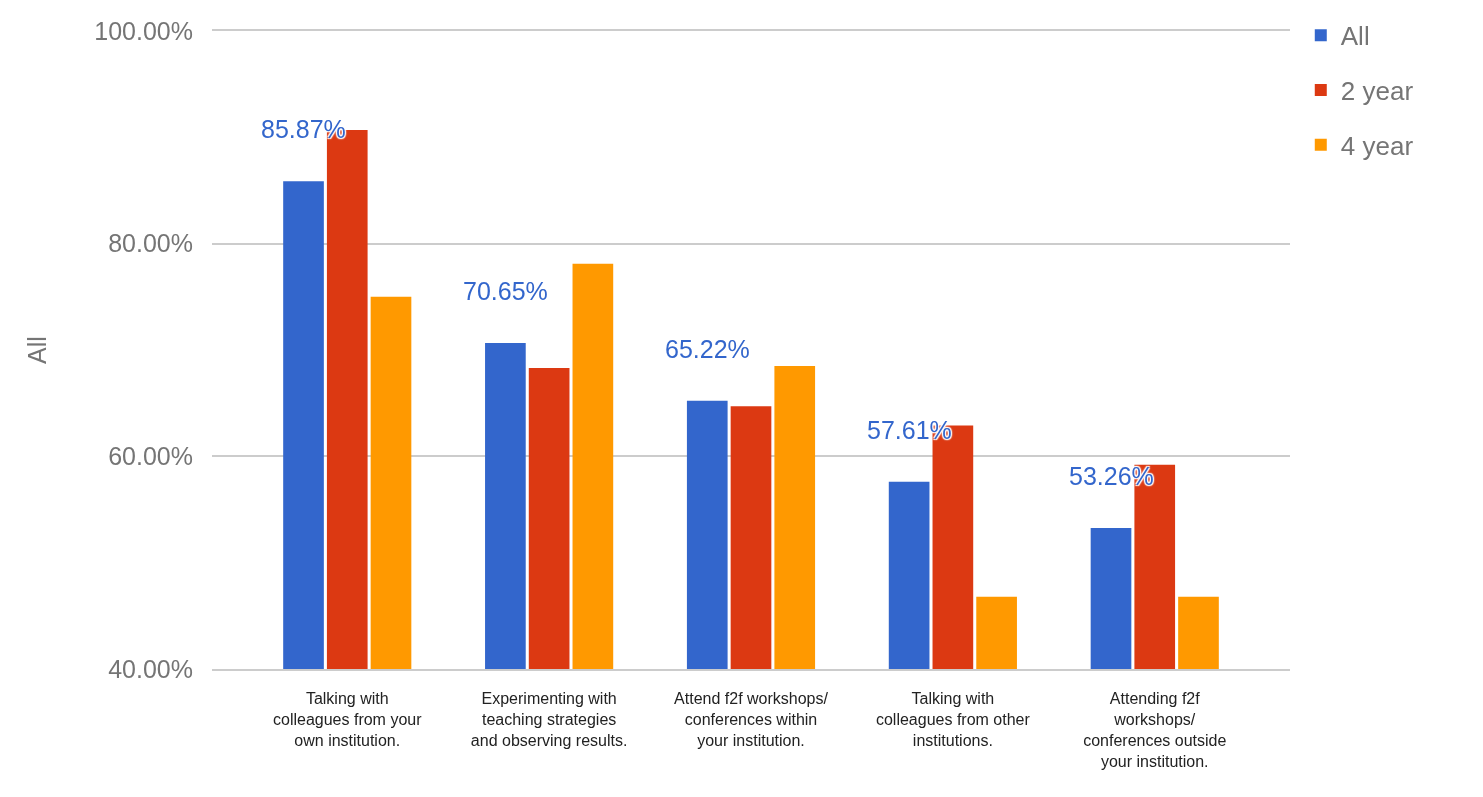  What do you see at coordinates (1355, 36) in the screenshot?
I see `legend-label: All` at bounding box center [1355, 36].